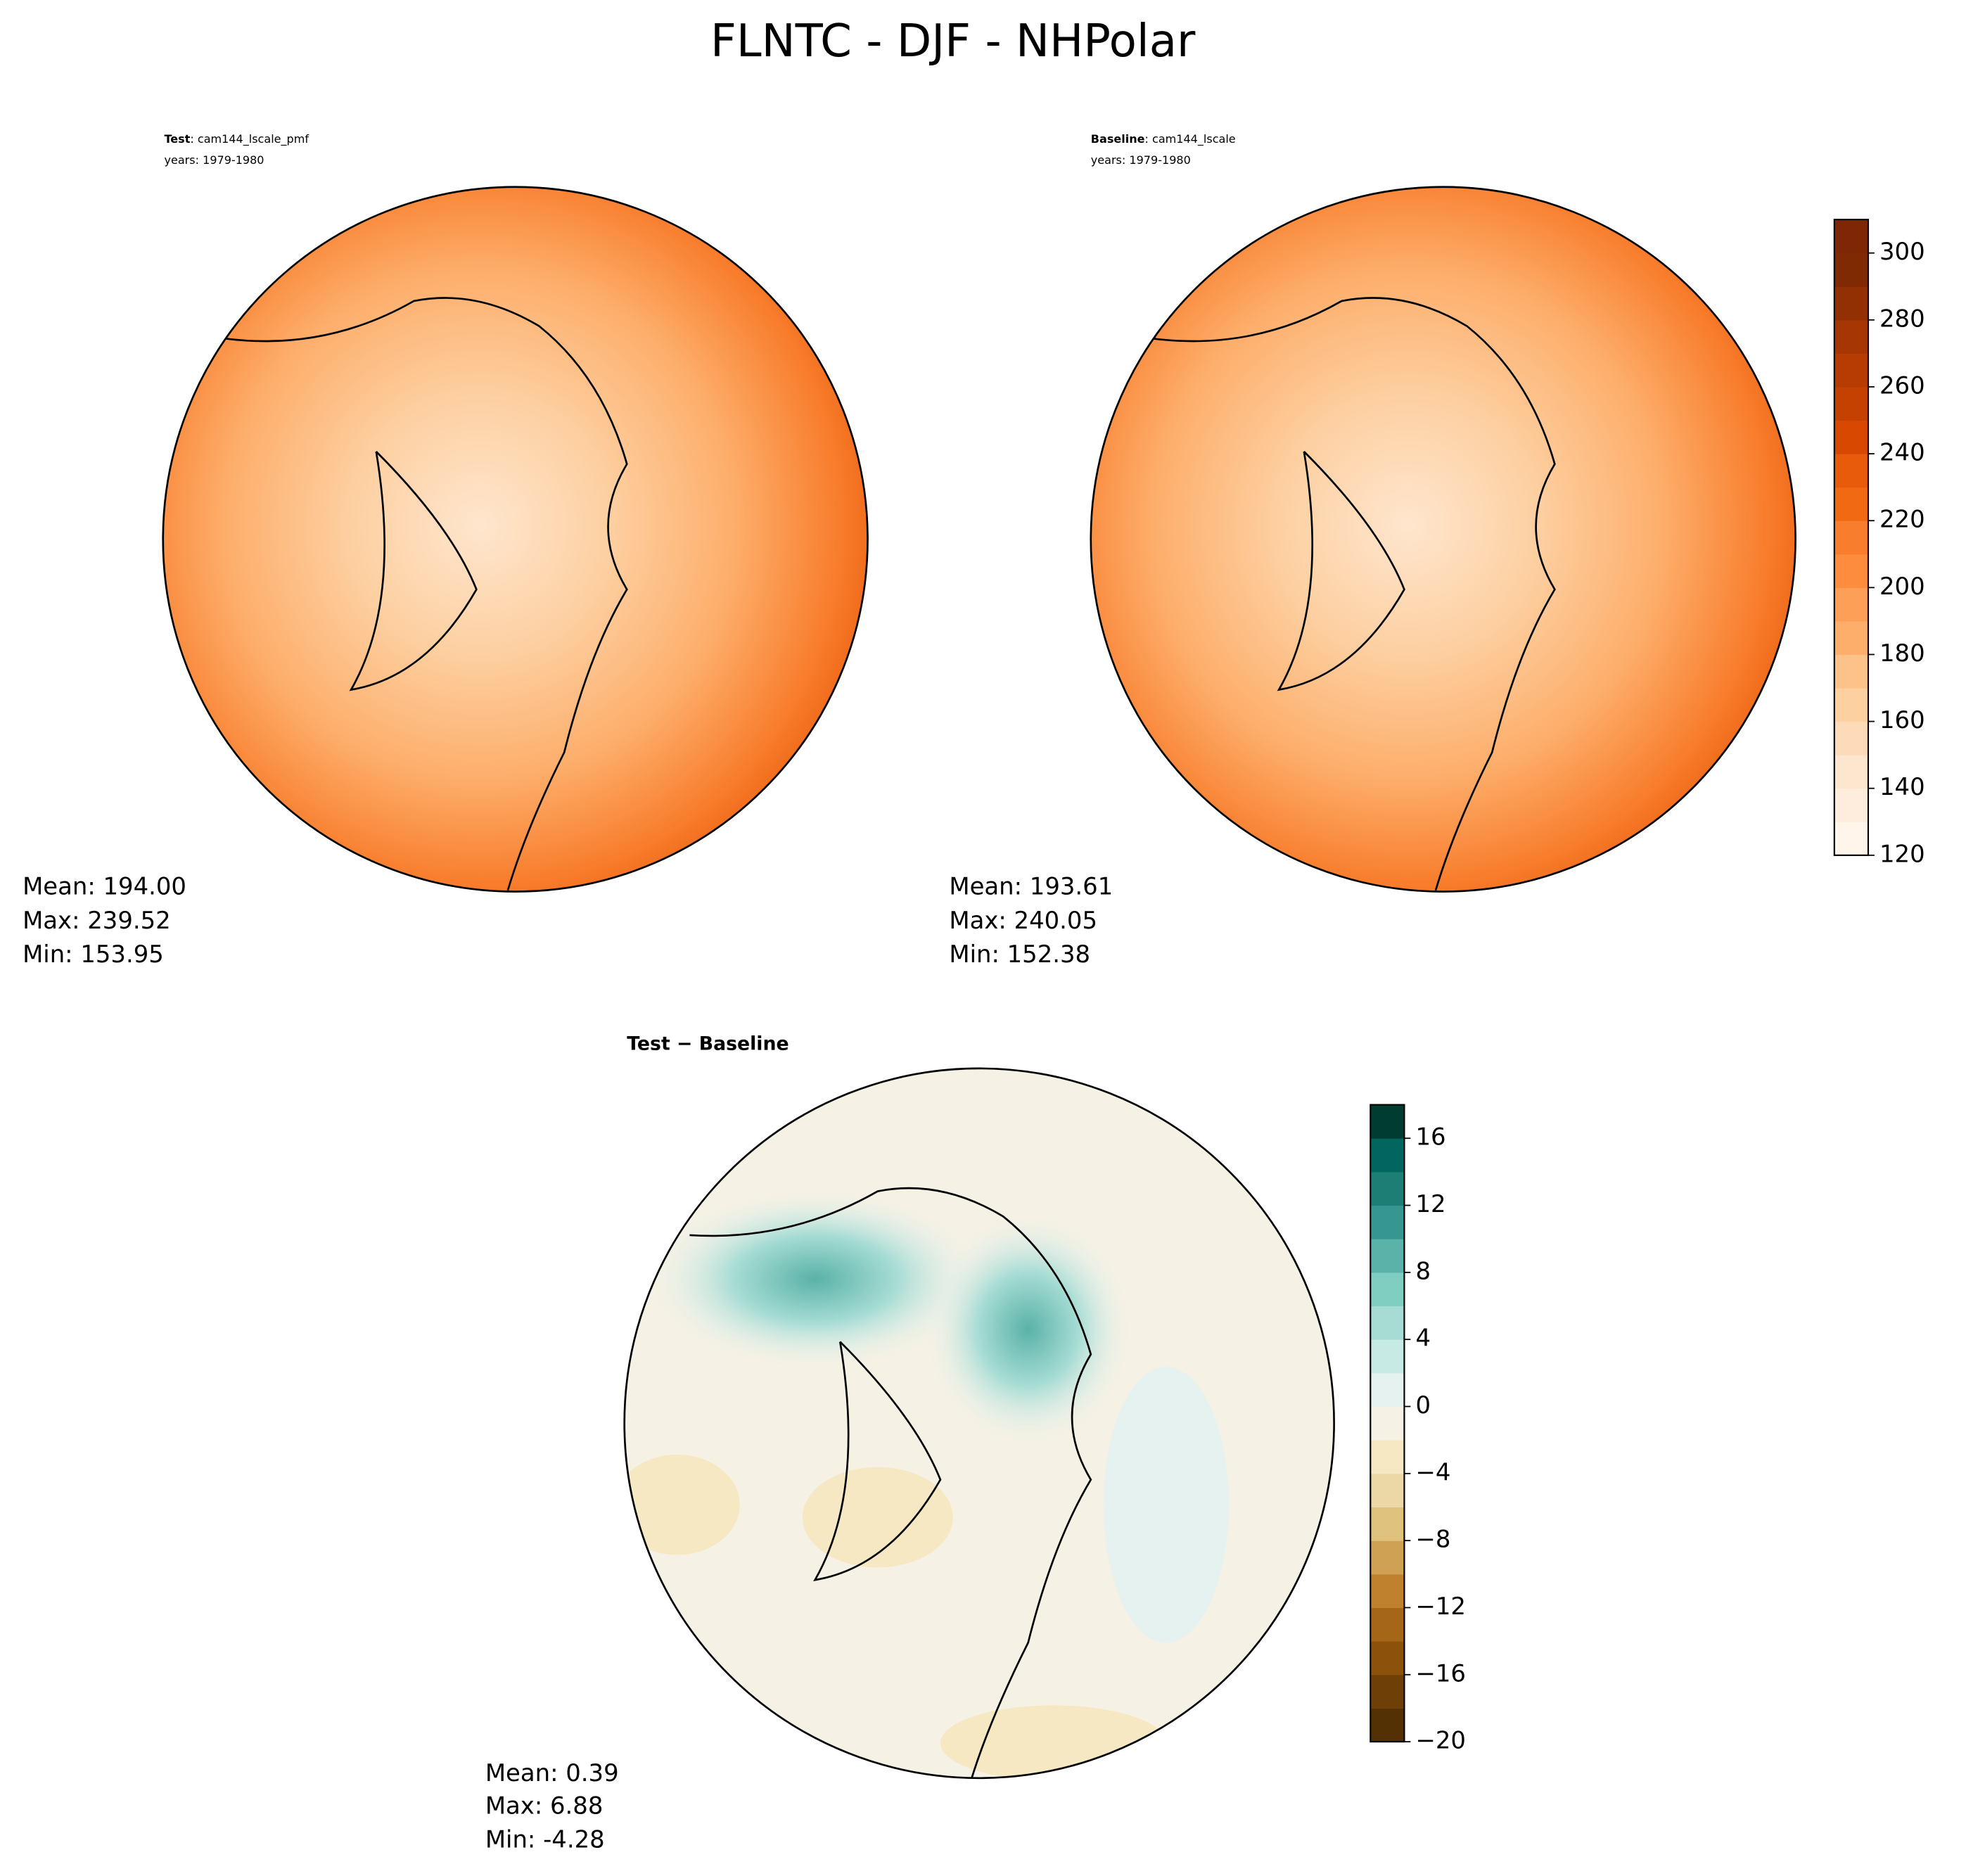  Describe the element at coordinates (1440, 1673) in the screenshot. I see `colorbar-tick-label: −16` at that location.